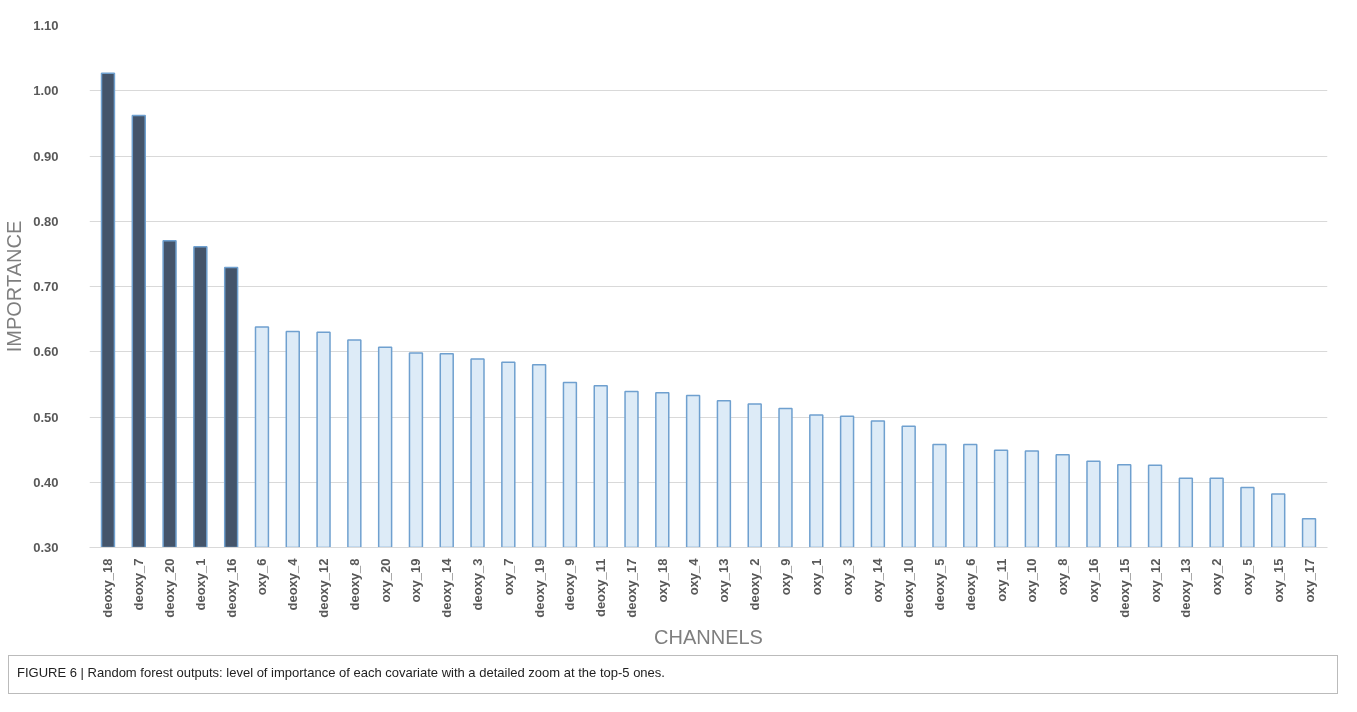 The height and width of the screenshot is (712, 1357). I want to click on x-tick-label: oxy_17, so click(1309, 580).